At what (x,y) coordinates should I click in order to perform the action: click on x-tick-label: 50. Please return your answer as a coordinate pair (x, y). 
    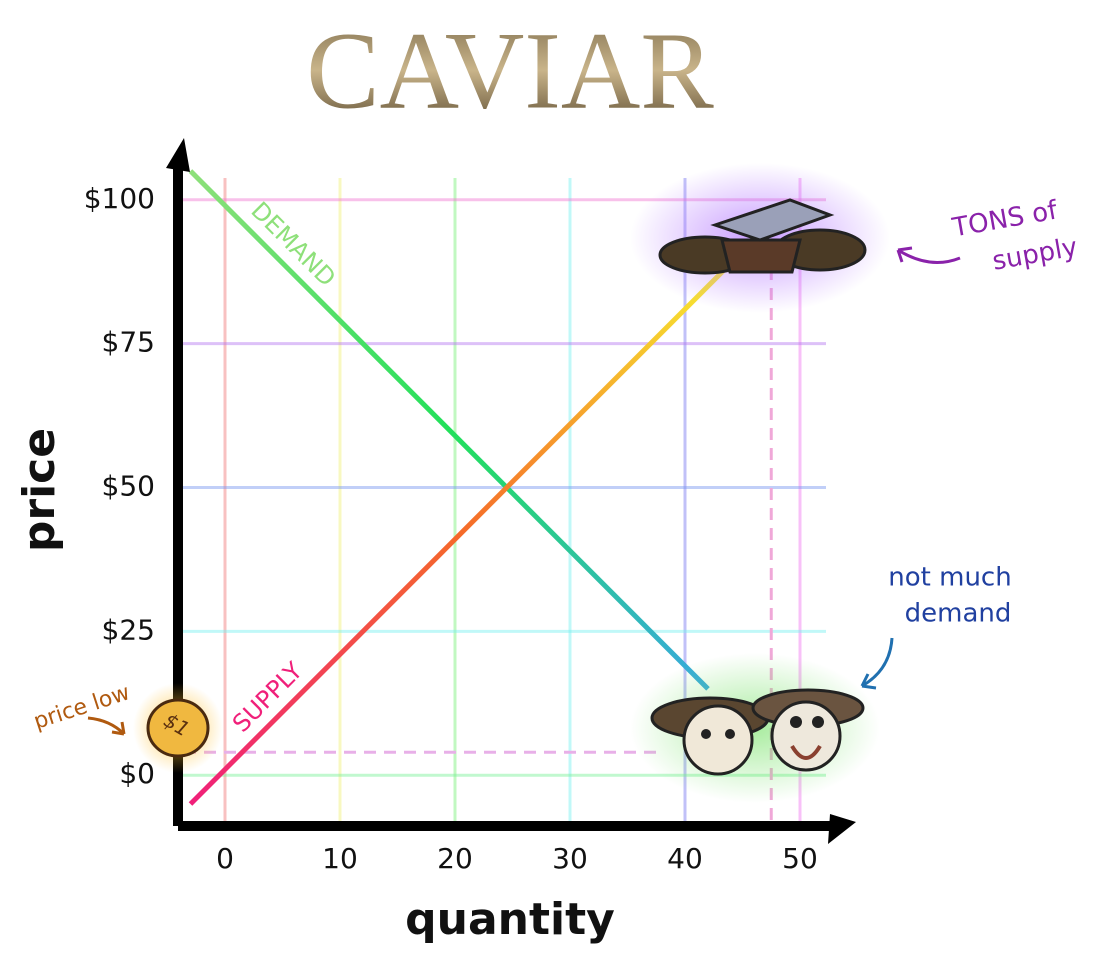
    Looking at the image, I should click on (800, 858).